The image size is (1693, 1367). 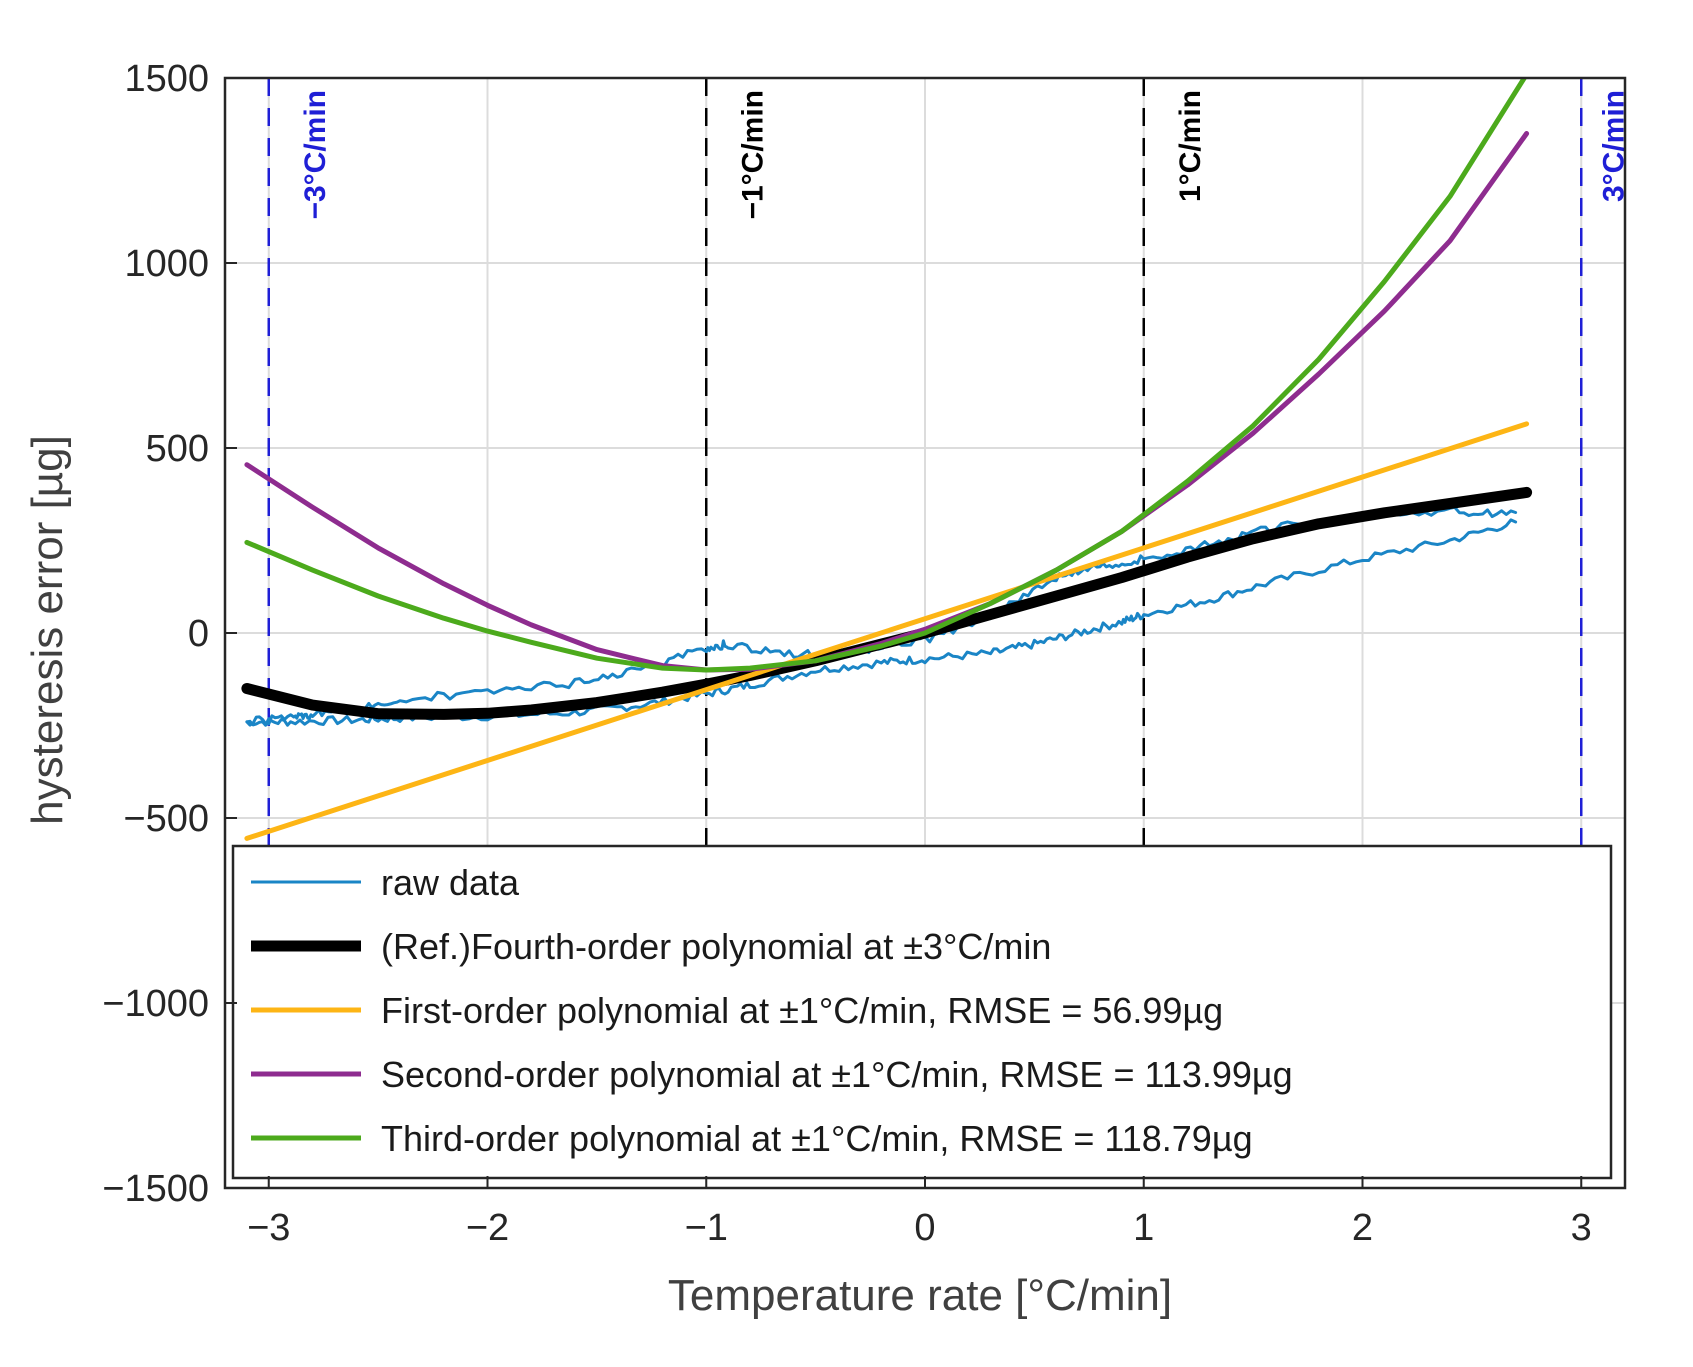 I want to click on y-tick-label: 1500, so click(x=166, y=79).